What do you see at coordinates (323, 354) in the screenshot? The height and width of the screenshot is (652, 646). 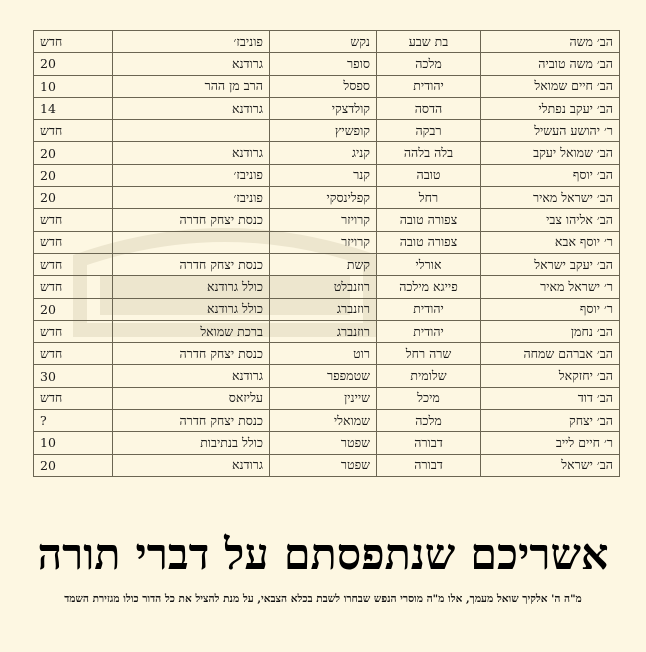 I see `surname-cell: רוט` at bounding box center [323, 354].